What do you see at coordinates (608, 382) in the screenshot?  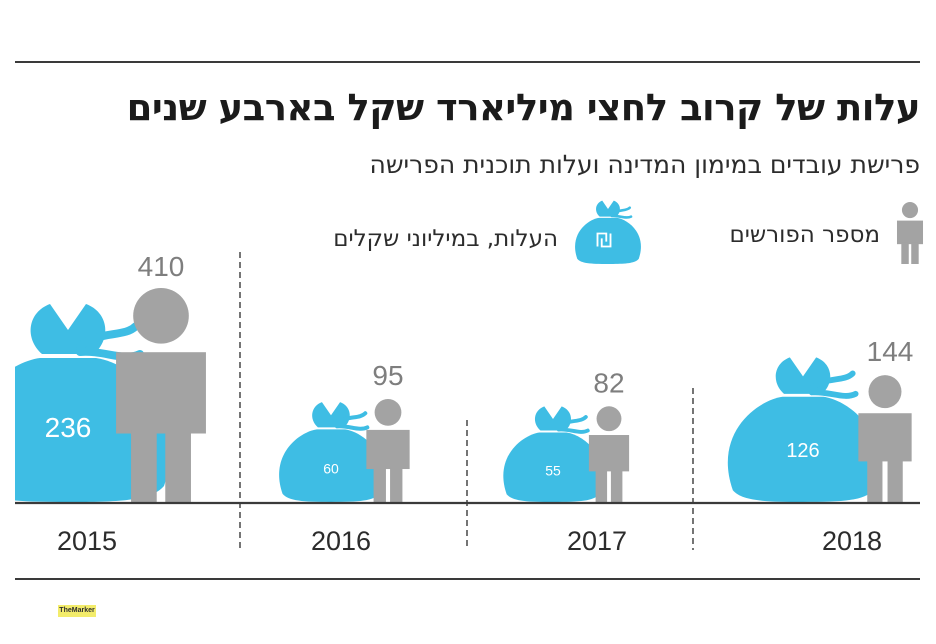 I see `people-value-label: 82` at bounding box center [608, 382].